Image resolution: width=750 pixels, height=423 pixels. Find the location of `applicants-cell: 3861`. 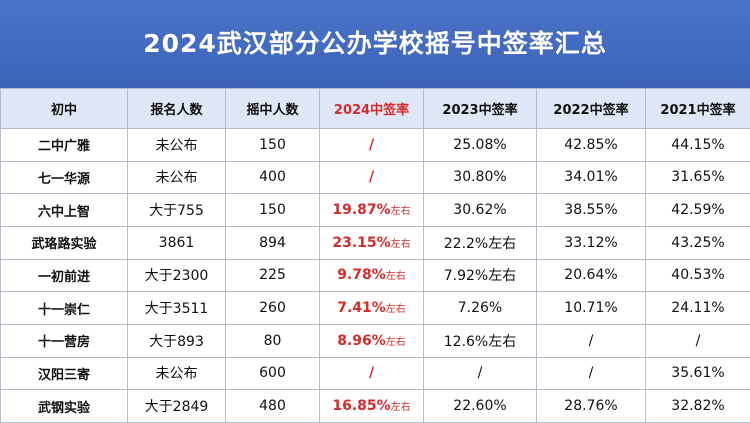

applicants-cell: 3861 is located at coordinates (176, 242).